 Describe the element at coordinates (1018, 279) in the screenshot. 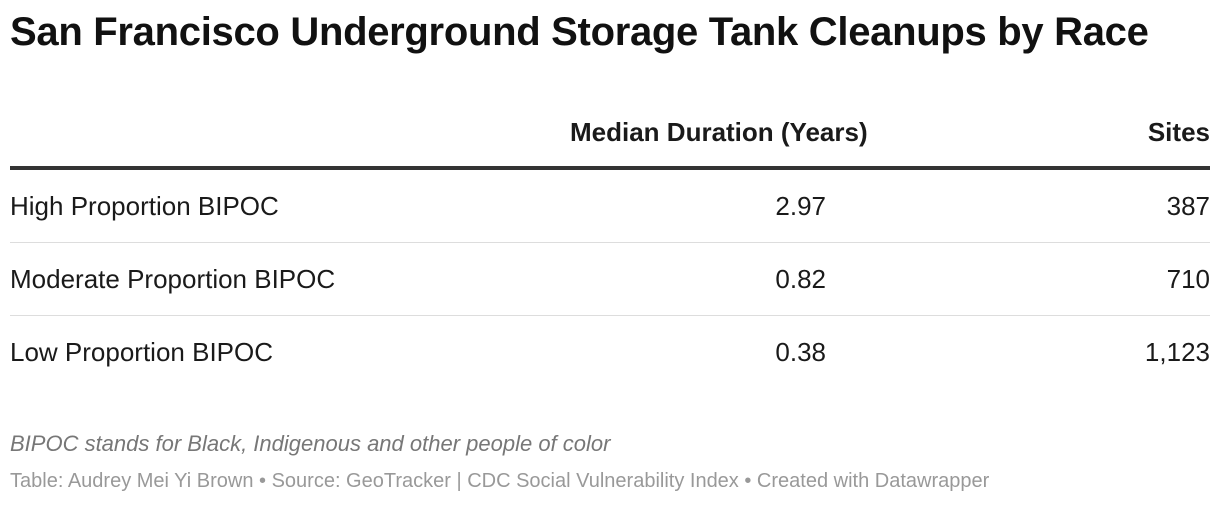

I see `row-sites: 710` at that location.